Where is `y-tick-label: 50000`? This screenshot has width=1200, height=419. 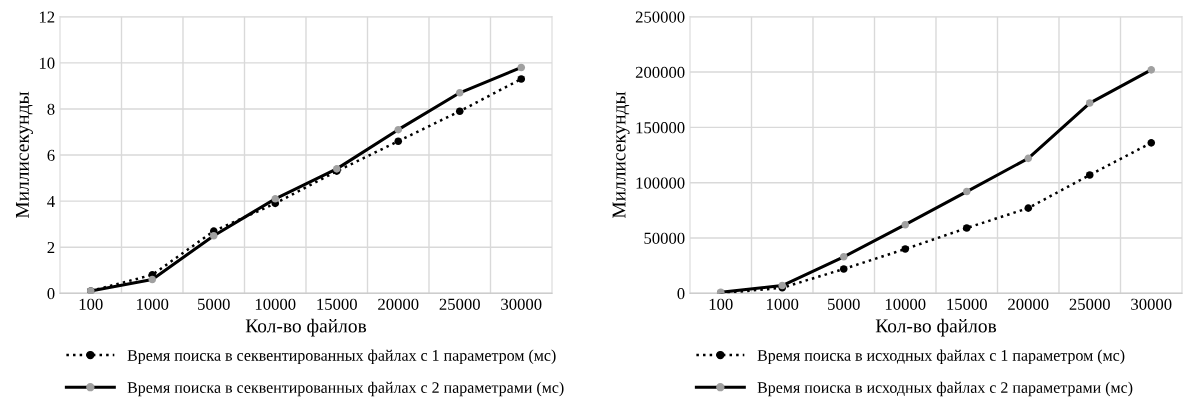 y-tick-label: 50000 is located at coordinates (664, 238).